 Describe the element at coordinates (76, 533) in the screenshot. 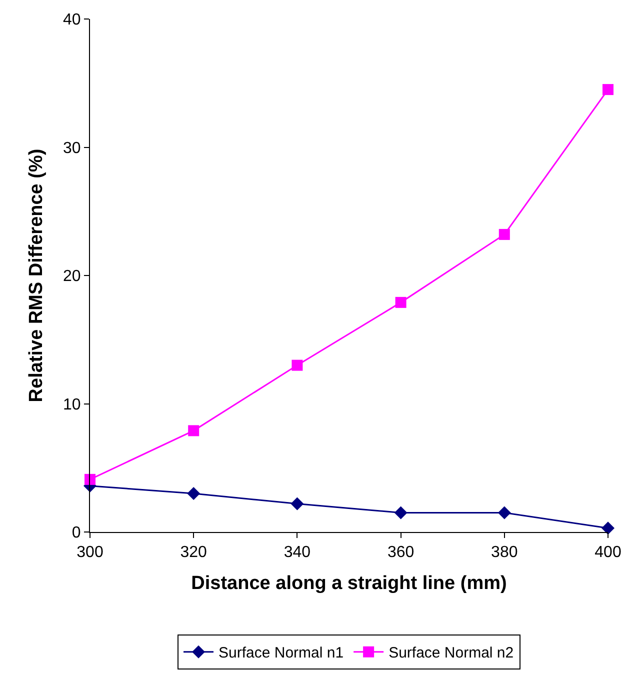

I see `y-tick-label: 0` at that location.